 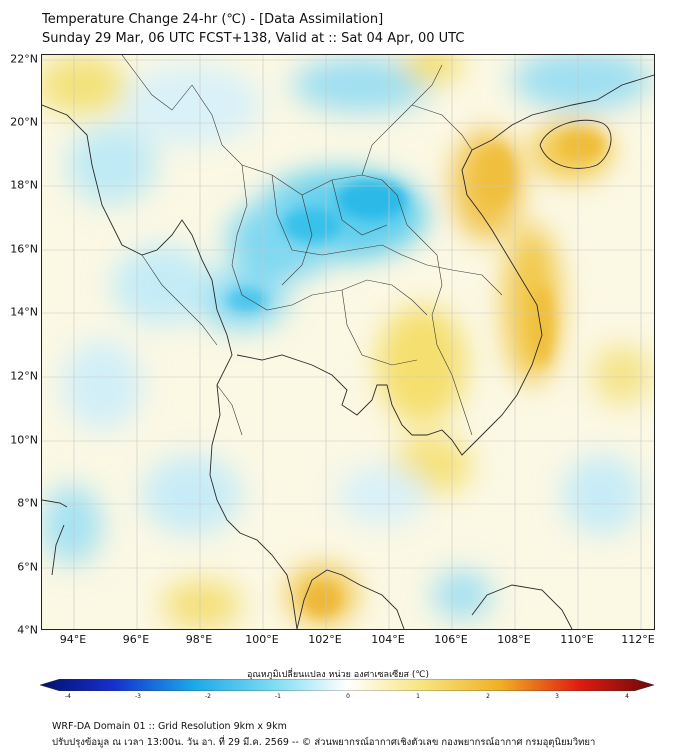 What do you see at coordinates (451, 639) in the screenshot?
I see `lon-label-106e: 106°E` at bounding box center [451, 639].